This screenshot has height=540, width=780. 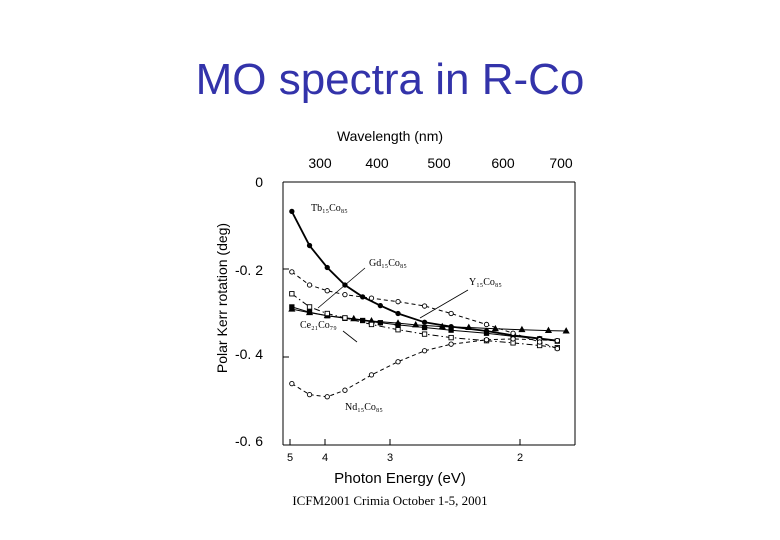 What do you see at coordinates (485, 282) in the screenshot?
I see `series-label-y: Y₁₅Co₈₅` at bounding box center [485, 282].